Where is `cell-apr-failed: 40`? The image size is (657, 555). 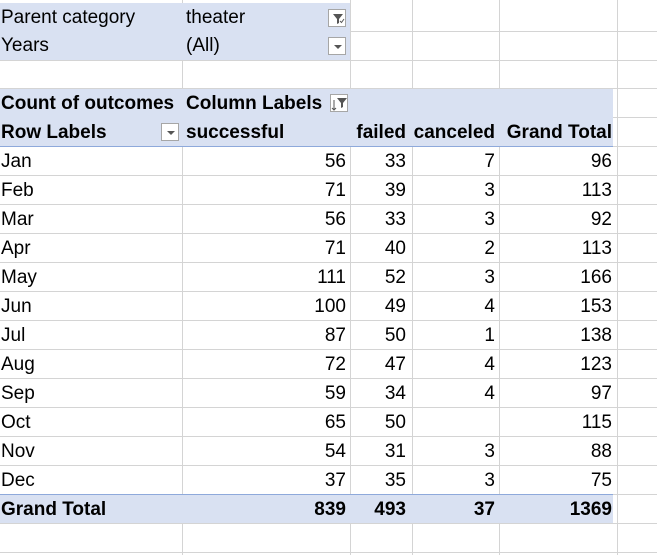
cell-apr-failed: 40 is located at coordinates (395, 248).